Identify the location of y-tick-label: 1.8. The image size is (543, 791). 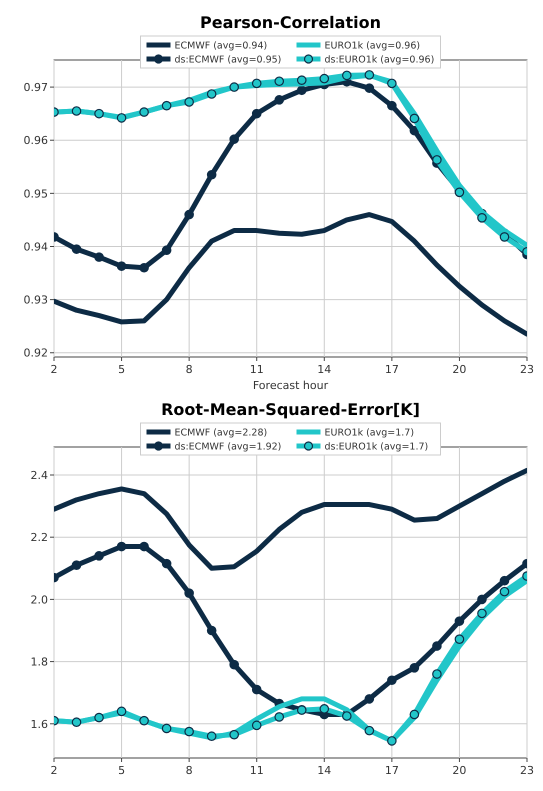
(39, 662).